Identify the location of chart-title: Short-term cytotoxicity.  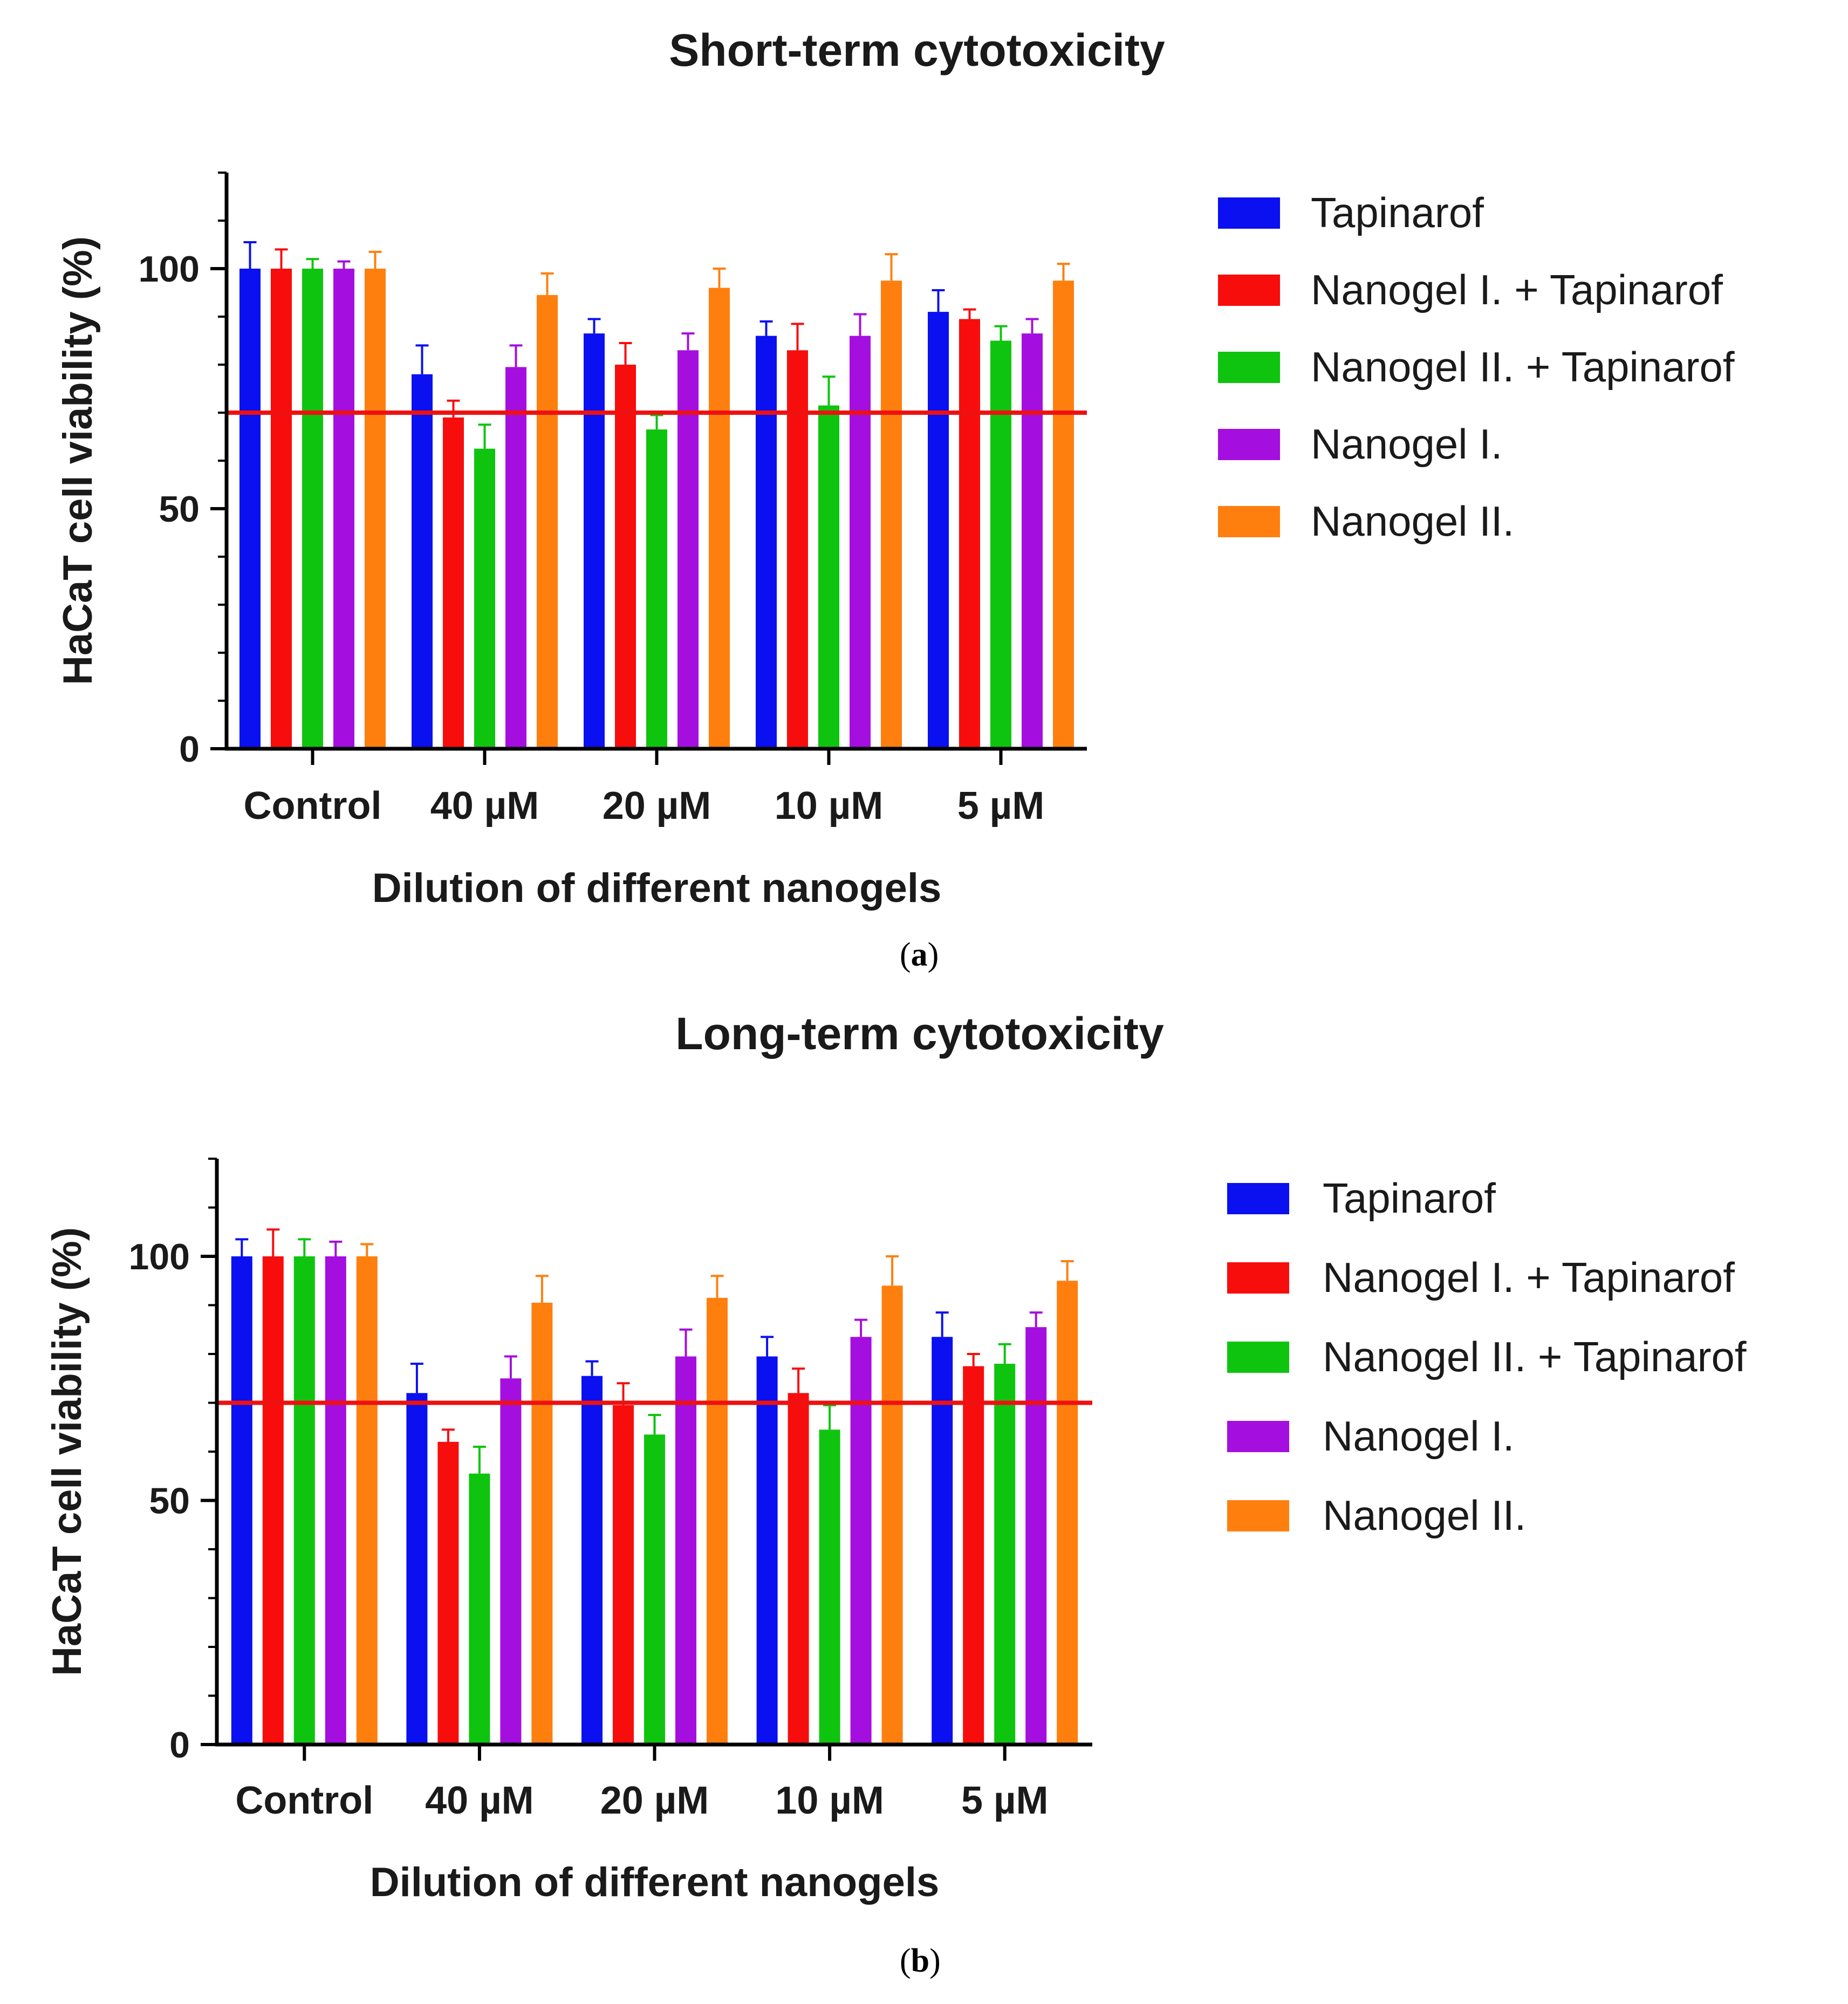
(917, 50).